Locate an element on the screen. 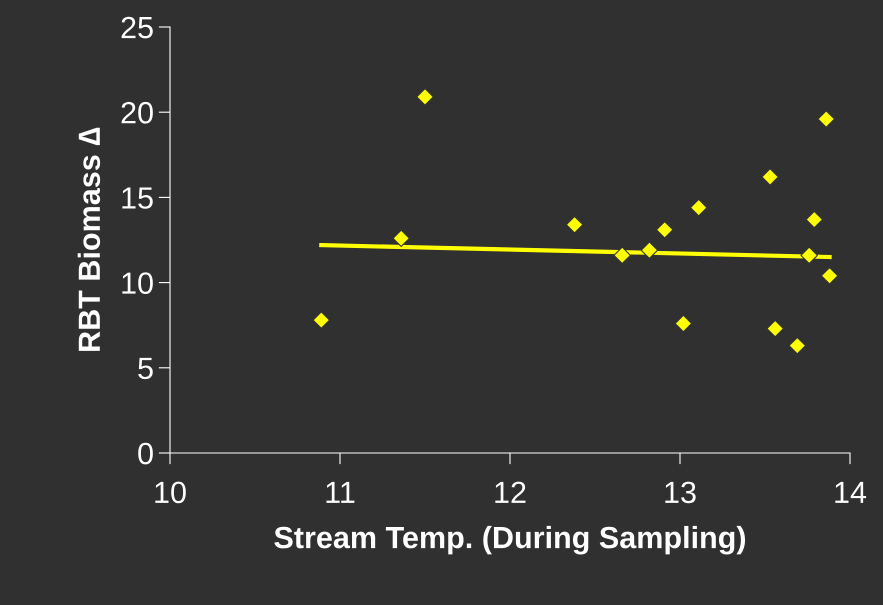 This screenshot has height=605, width=883. x-tick-label: 14 is located at coordinates (850, 492).